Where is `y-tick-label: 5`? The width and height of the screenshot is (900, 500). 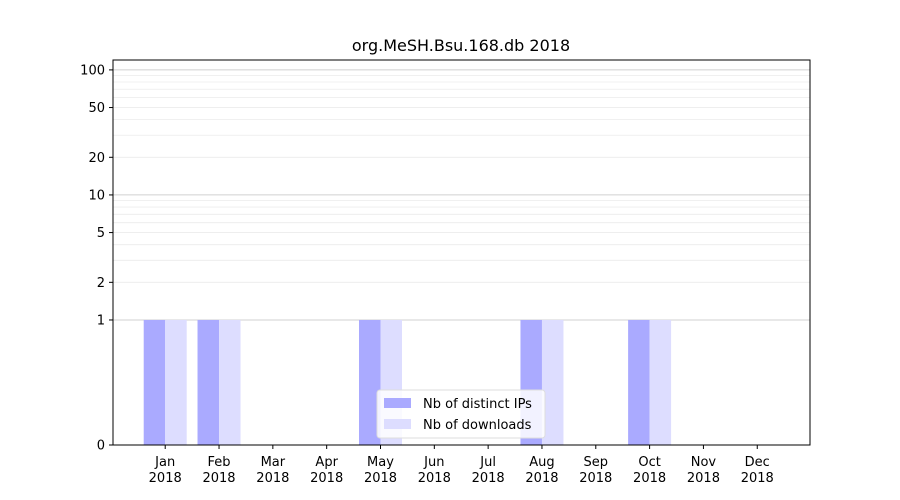 y-tick-label: 5 is located at coordinates (101, 233).